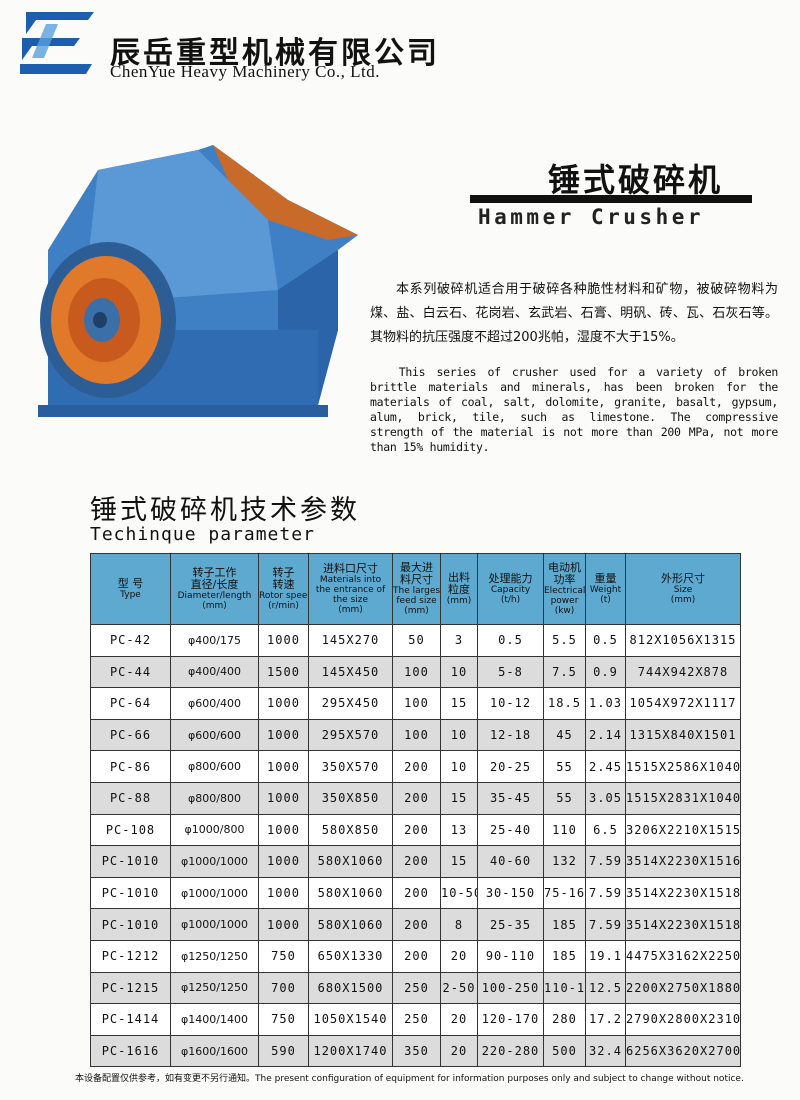  Describe the element at coordinates (564, 1051) in the screenshot. I see `table-cell: 500` at that location.